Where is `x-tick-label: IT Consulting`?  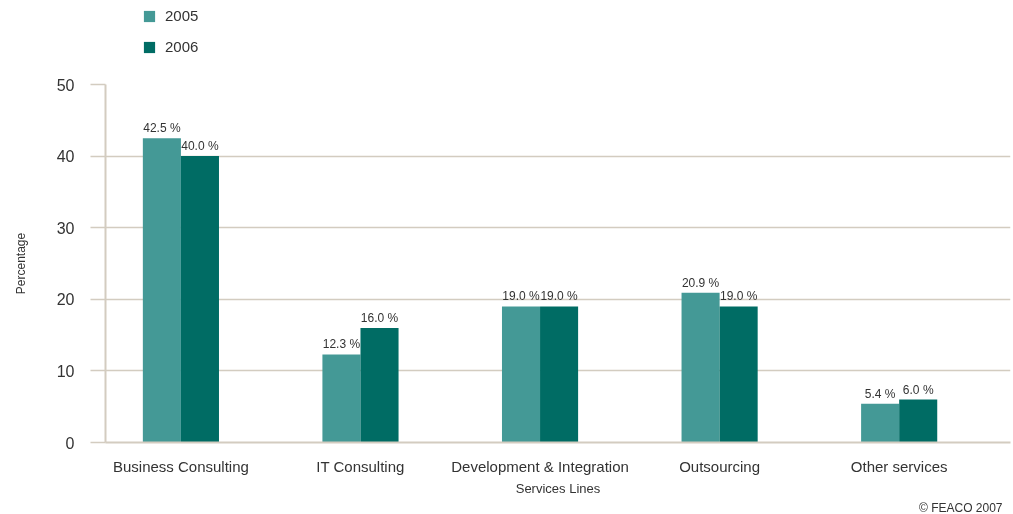
x-tick-label: IT Consulting is located at coordinates (360, 466).